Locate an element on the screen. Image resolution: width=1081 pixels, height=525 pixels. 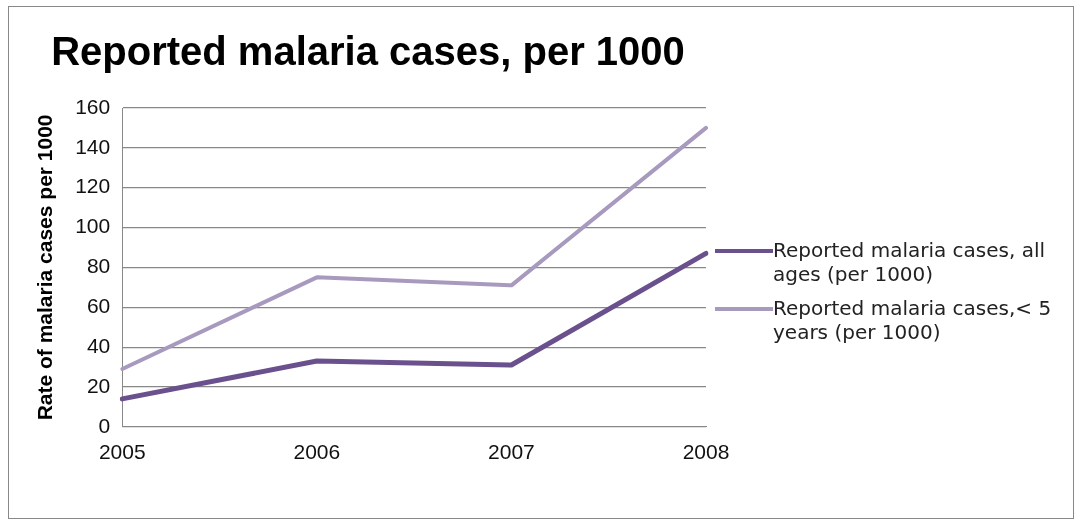
legend-label: Reported malaria cases,< 5 years (per 1000) is located at coordinates (913, 320).